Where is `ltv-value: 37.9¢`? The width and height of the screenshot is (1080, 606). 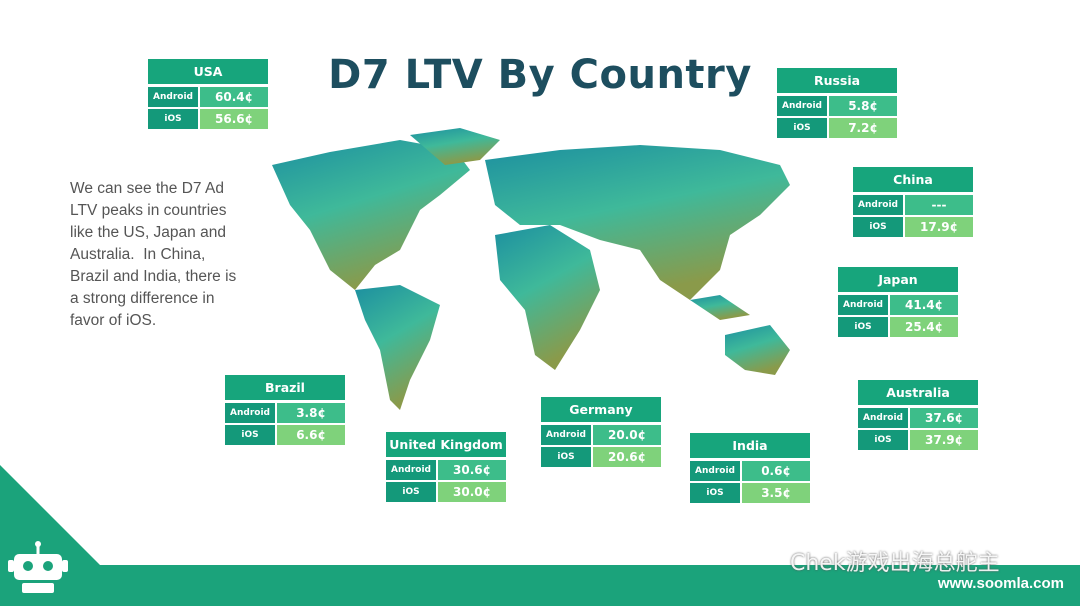
ltv-value: 37.9¢ is located at coordinates (944, 440).